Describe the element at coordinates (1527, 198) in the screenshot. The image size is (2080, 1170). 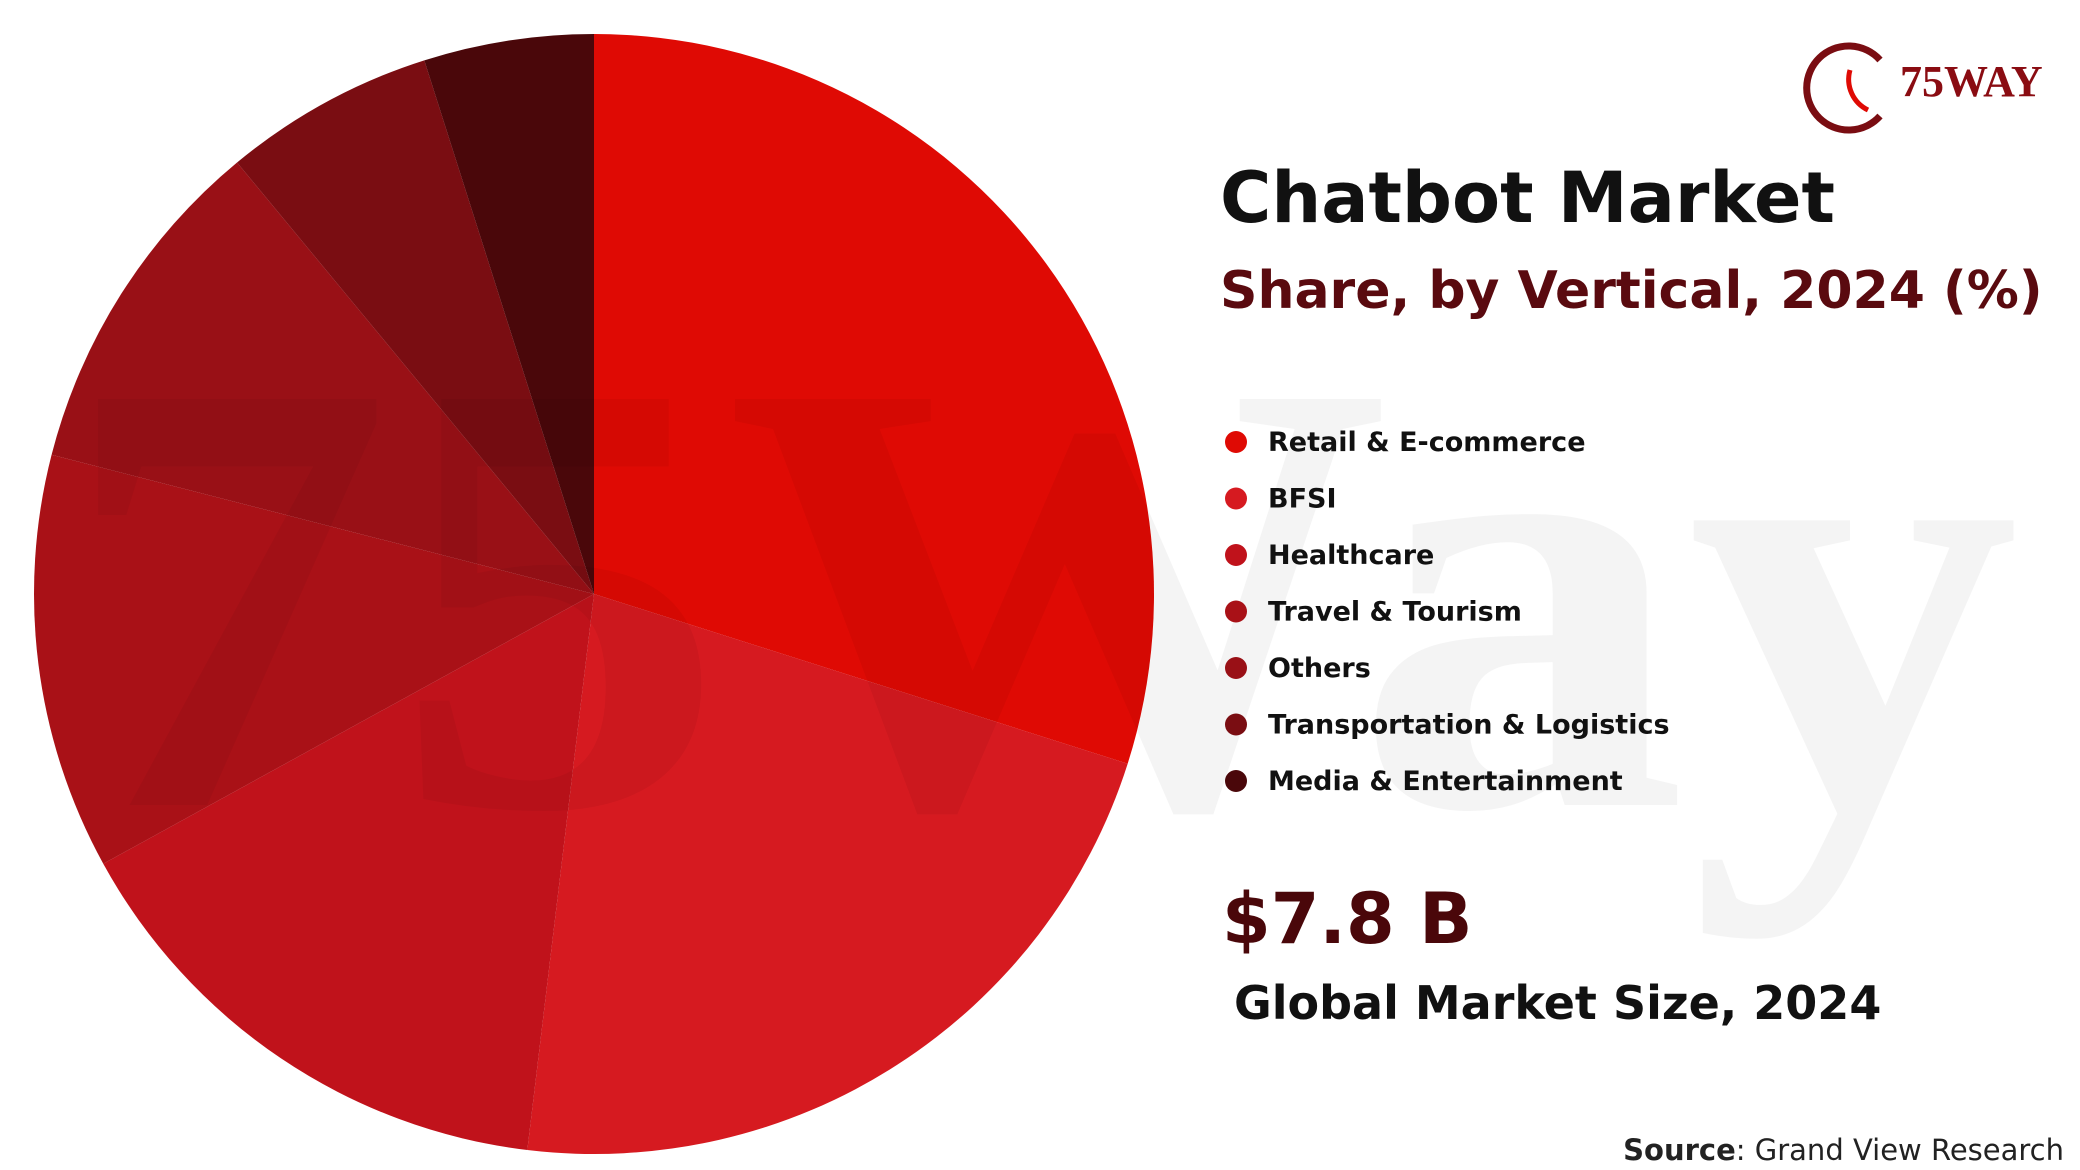
I see `chart-title: Chatbot Market` at that location.